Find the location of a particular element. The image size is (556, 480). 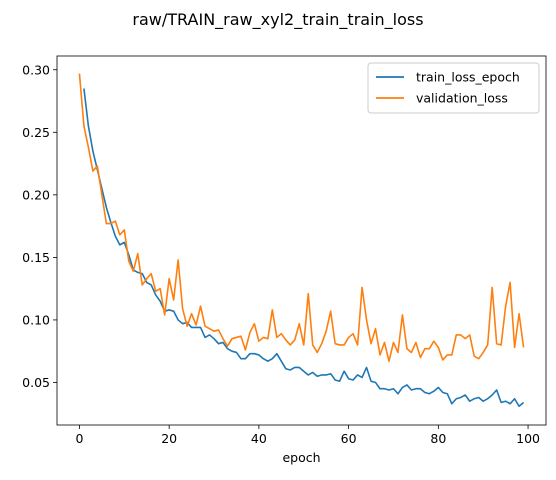

x-tick-label: 80 is located at coordinates (438, 438).